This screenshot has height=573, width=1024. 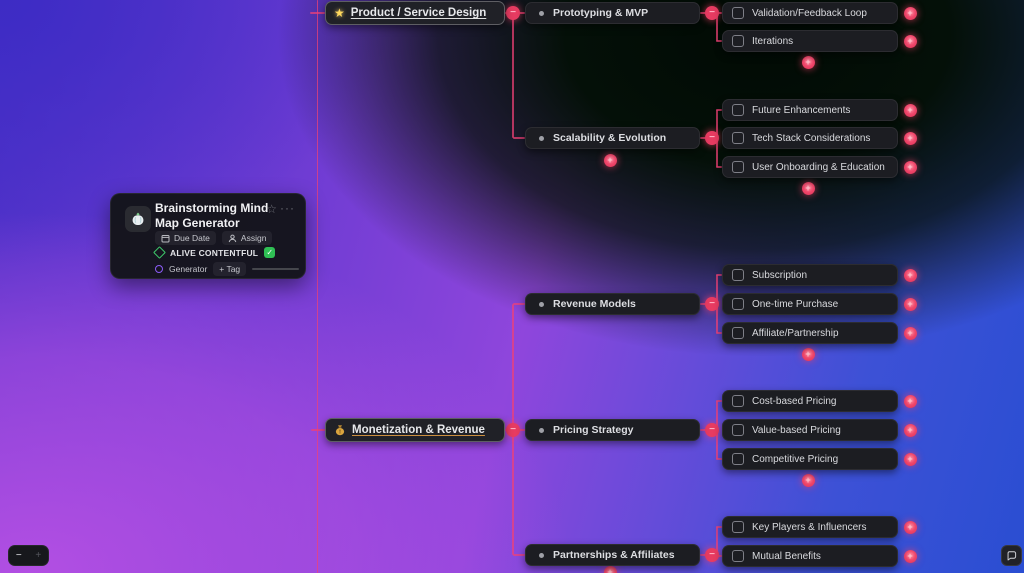 I want to click on speech-bubble-icon, so click(x=1012, y=556).